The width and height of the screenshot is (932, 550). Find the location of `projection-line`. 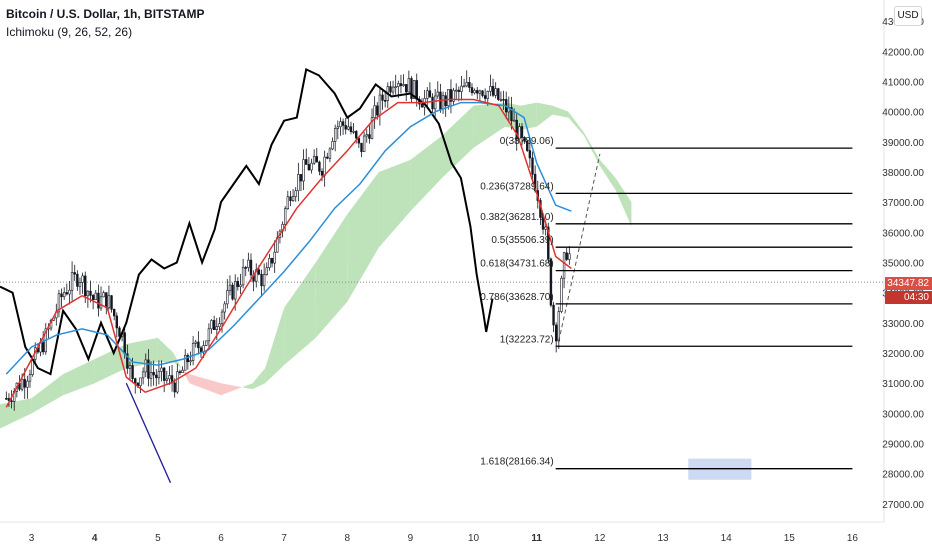

projection-line is located at coordinates (148, 433).